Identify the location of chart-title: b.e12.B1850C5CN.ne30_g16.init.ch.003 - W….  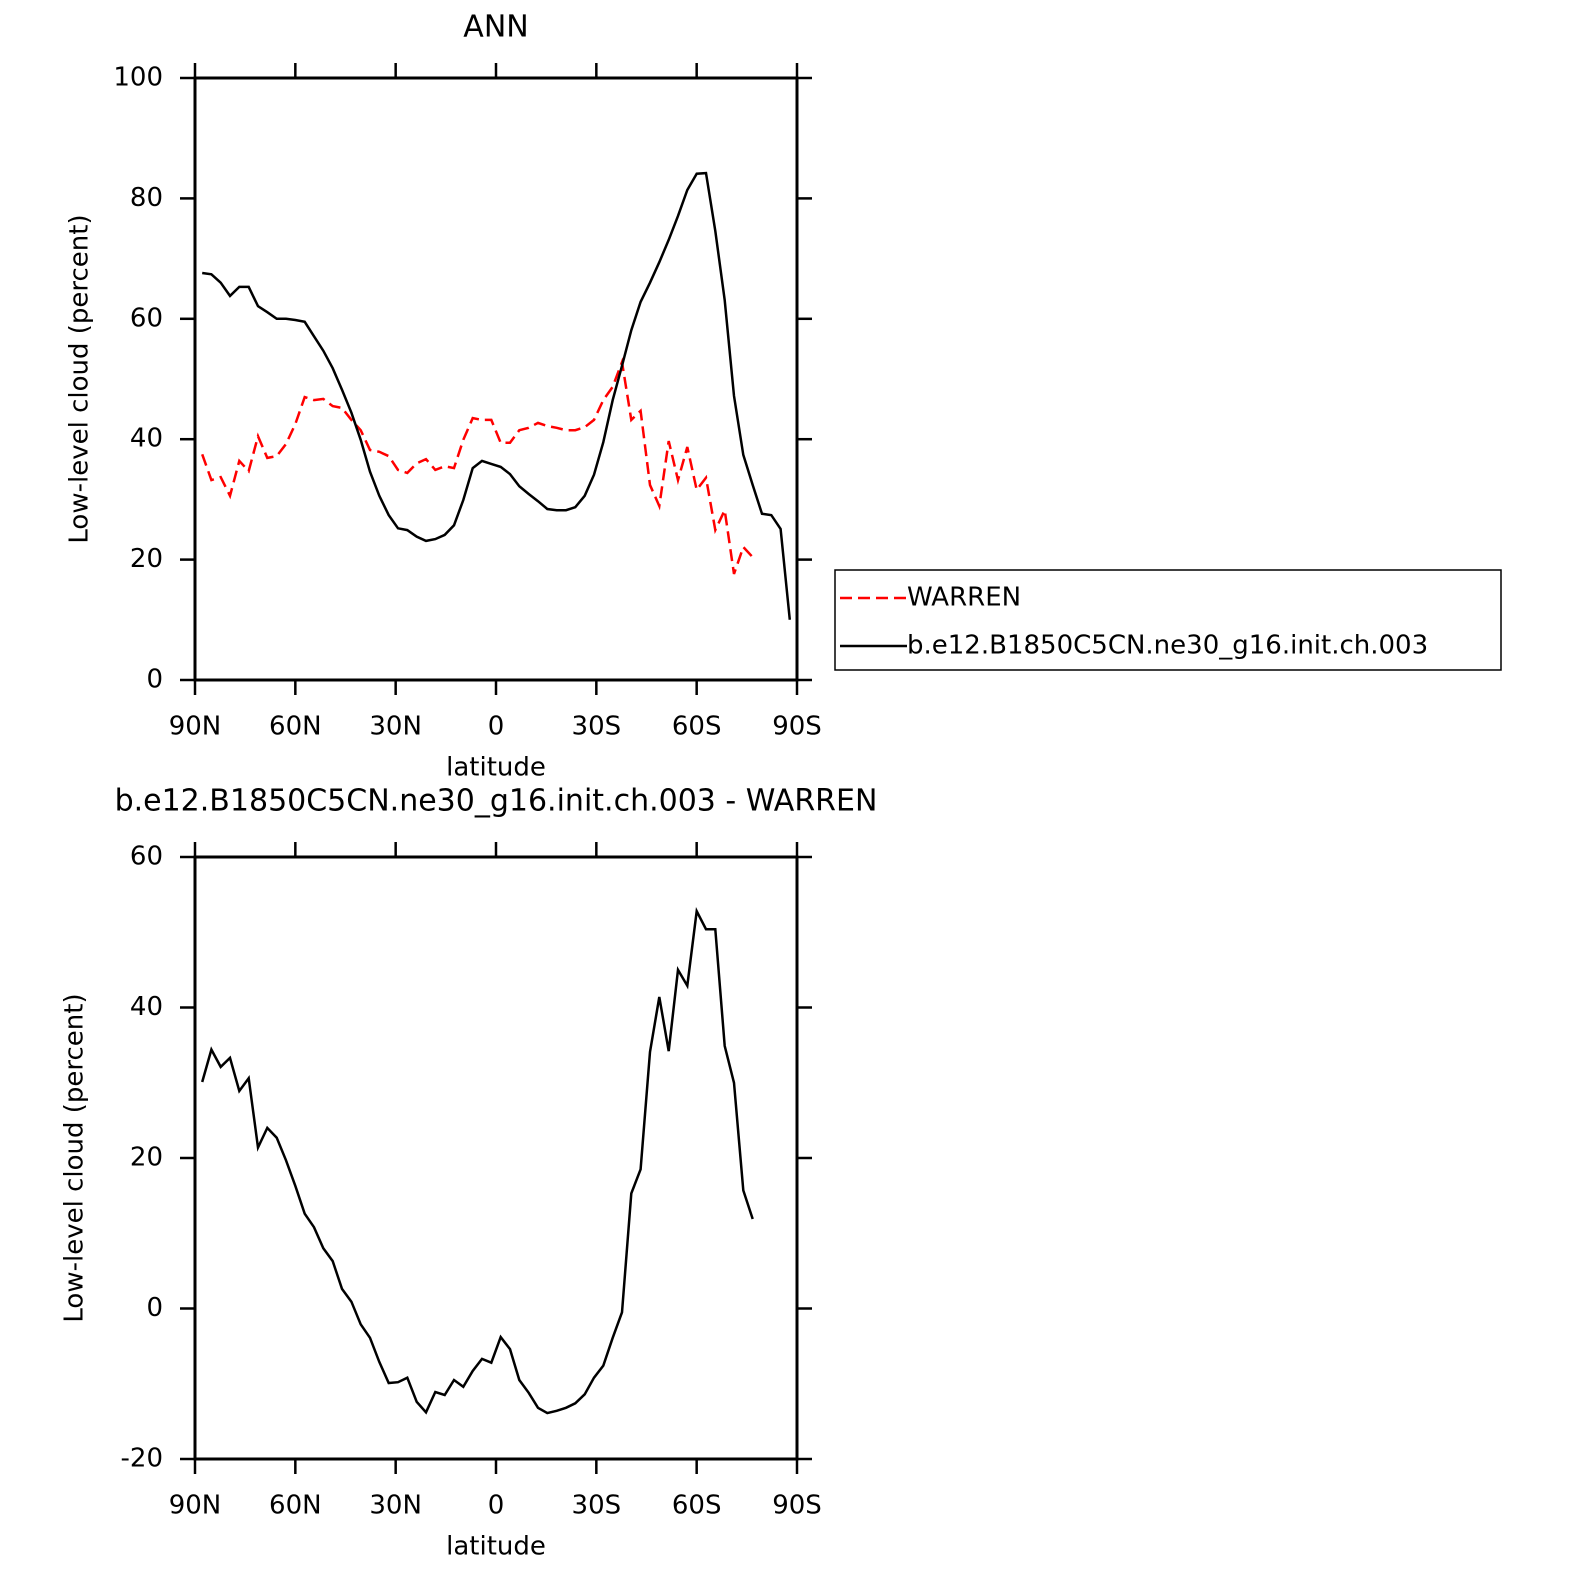
(496, 801).